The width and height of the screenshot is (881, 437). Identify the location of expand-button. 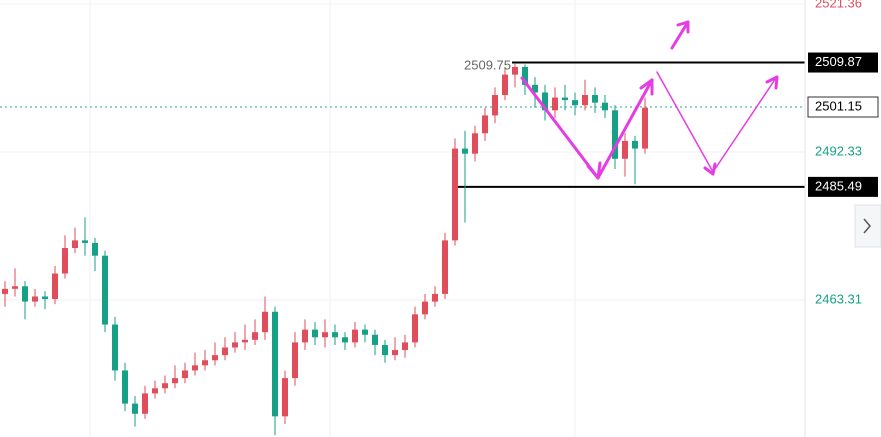
(867, 226).